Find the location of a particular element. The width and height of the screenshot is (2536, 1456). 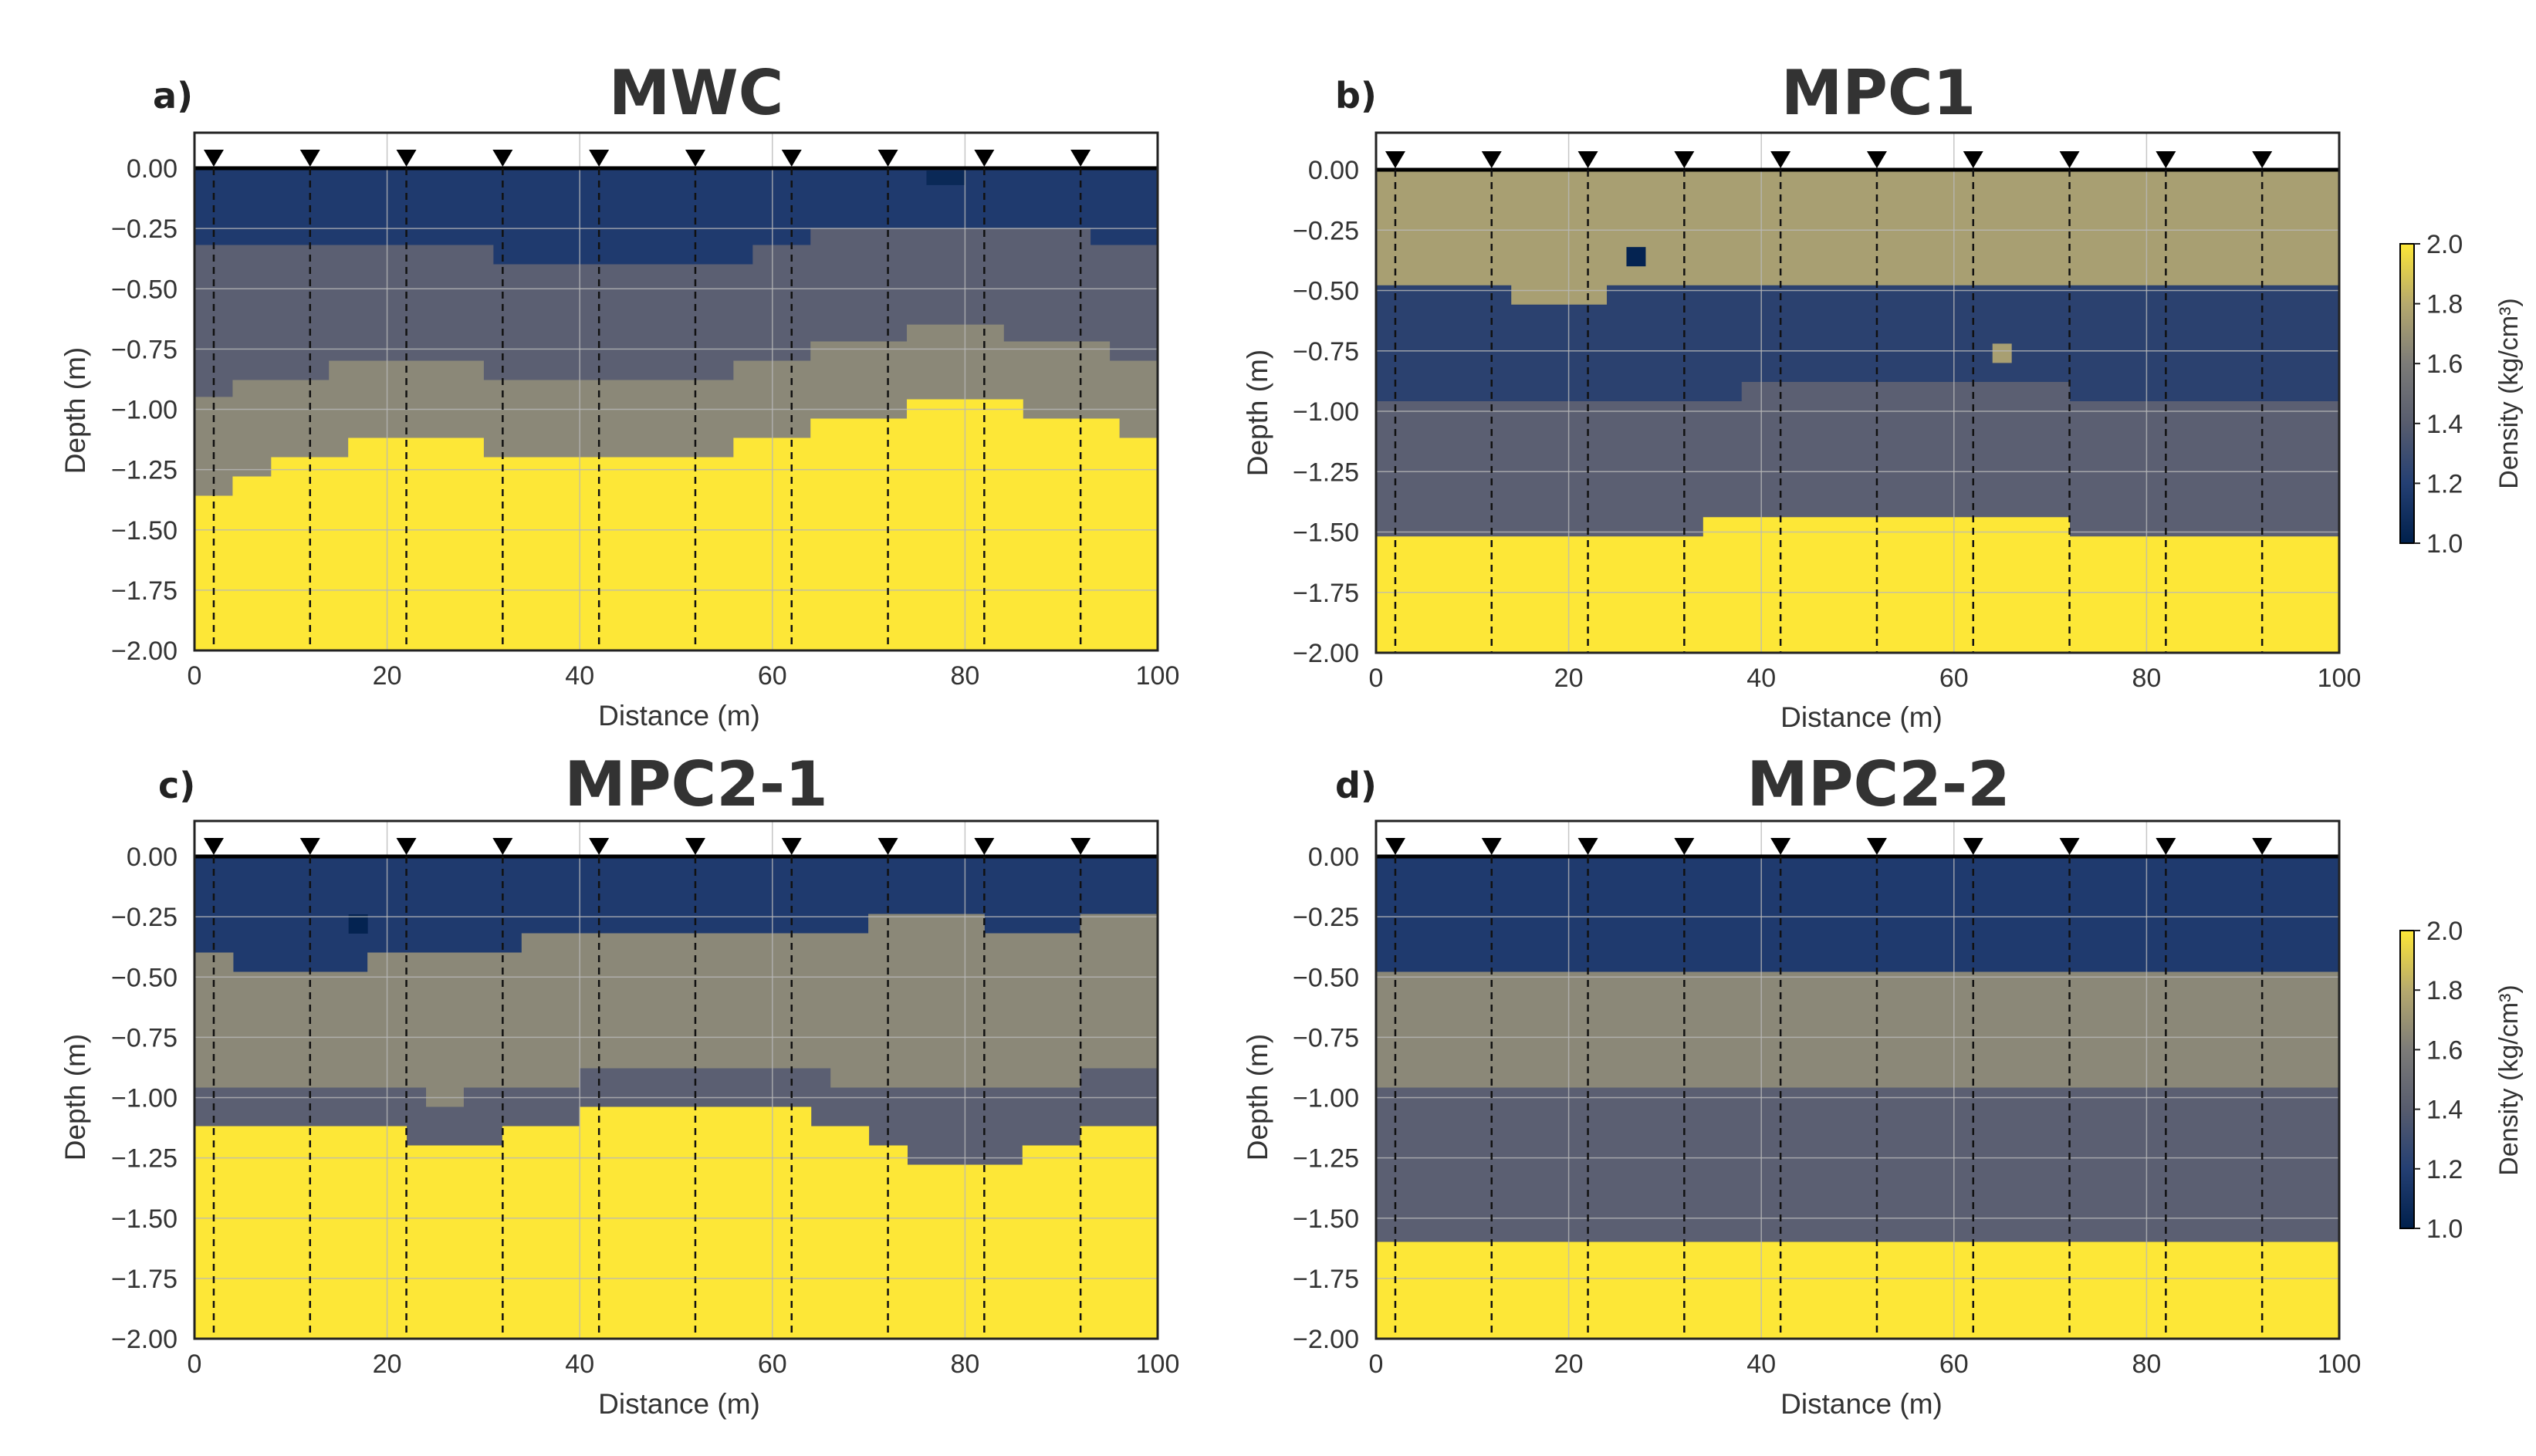

y-tick-label: −1.25 is located at coordinates (144, 471).